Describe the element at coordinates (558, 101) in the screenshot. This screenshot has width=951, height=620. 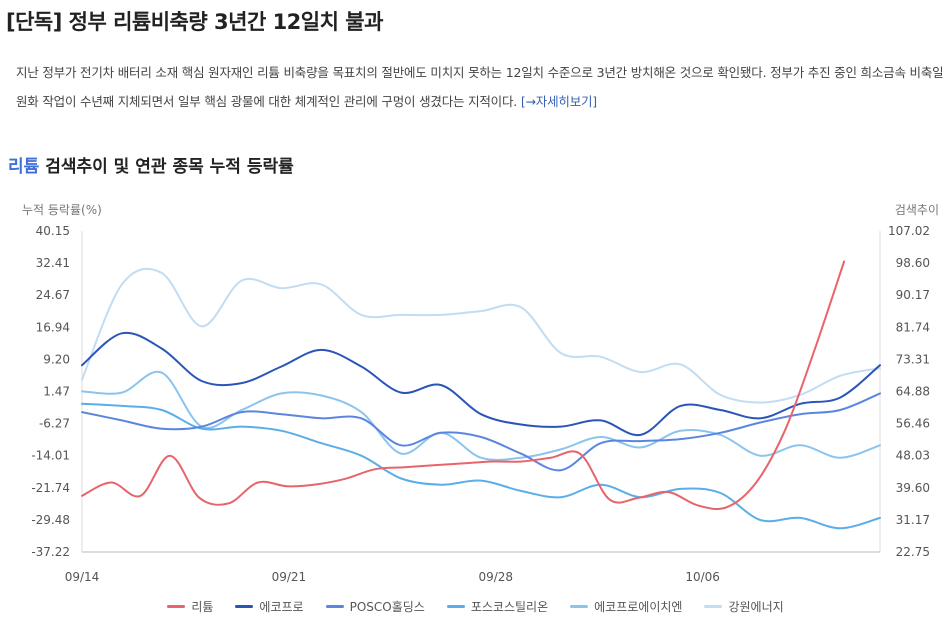
I see `read-more-link: [→자세히보기]` at that location.